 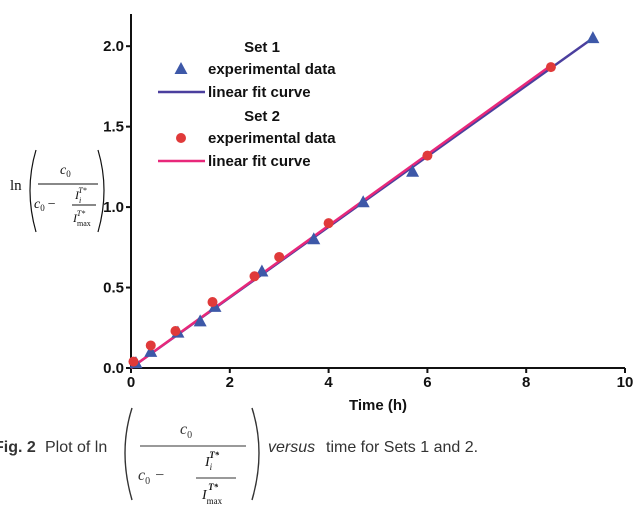 I want to click on x-tick-label: 6, so click(x=427, y=382).